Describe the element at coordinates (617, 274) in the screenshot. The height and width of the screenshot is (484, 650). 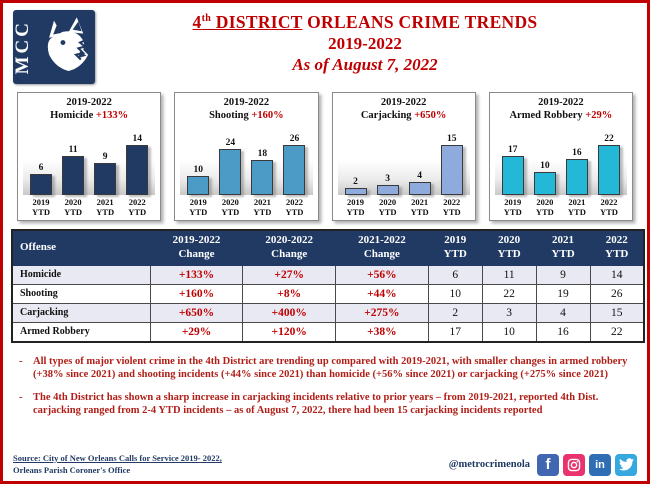
I see `ytd-cell: 14` at that location.